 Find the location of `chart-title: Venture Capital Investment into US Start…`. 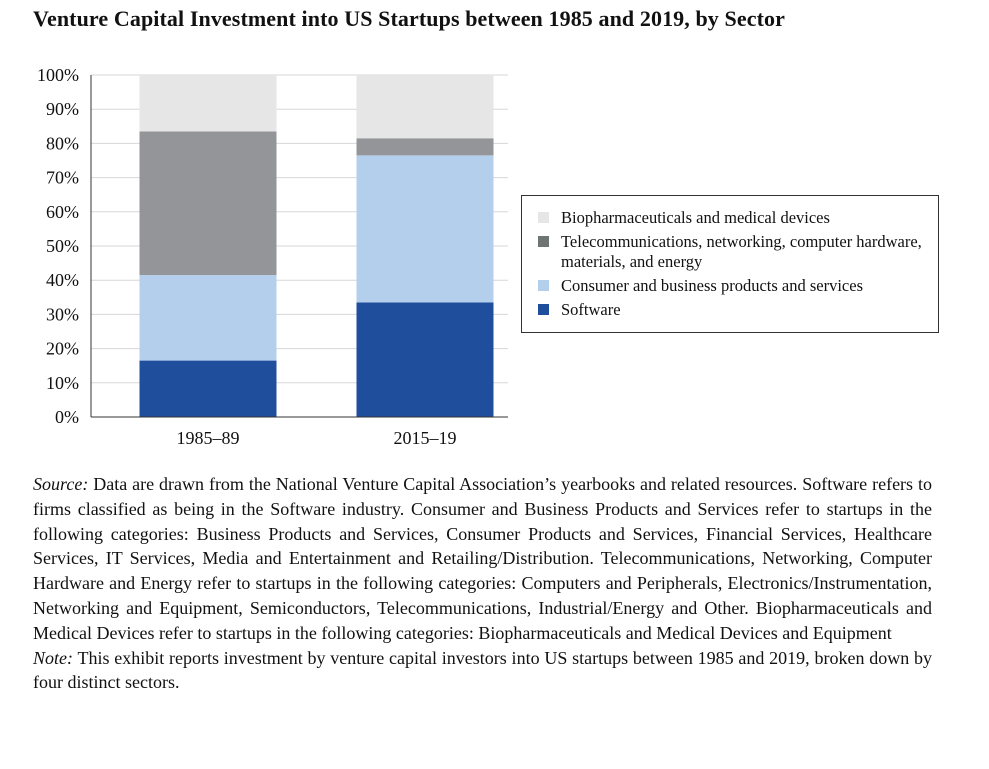

chart-title: Venture Capital Investment into US Start… is located at coordinates (409, 18).